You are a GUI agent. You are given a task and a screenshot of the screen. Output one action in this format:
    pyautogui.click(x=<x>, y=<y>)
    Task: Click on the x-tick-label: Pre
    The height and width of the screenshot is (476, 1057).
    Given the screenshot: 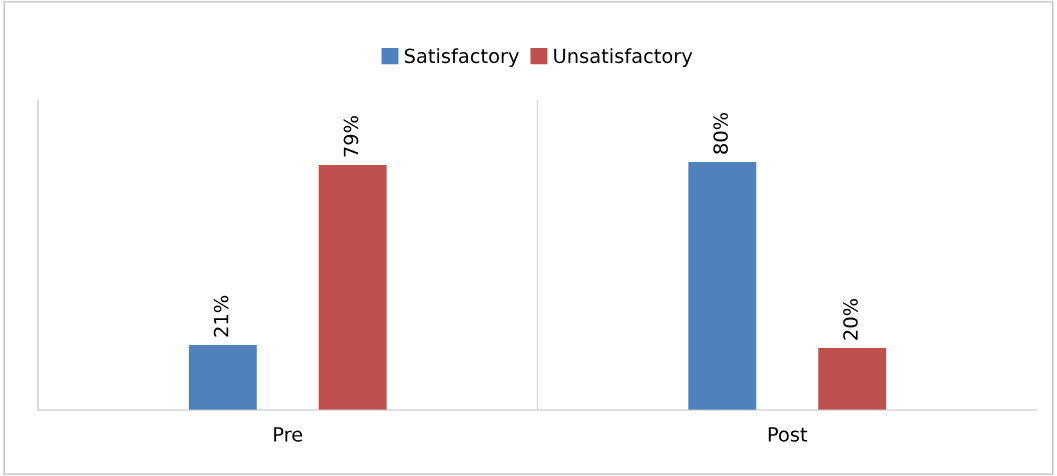 What is the action you would take?
    pyautogui.click(x=288, y=434)
    